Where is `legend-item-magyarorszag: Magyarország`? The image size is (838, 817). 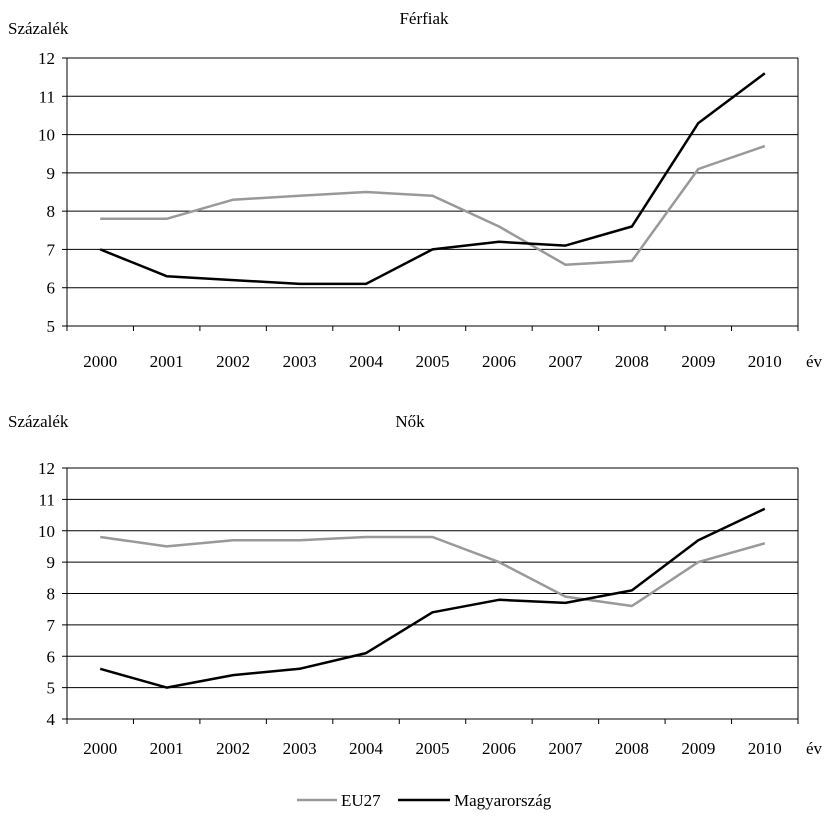 legend-item-magyarorszag: Magyarország is located at coordinates (475, 800).